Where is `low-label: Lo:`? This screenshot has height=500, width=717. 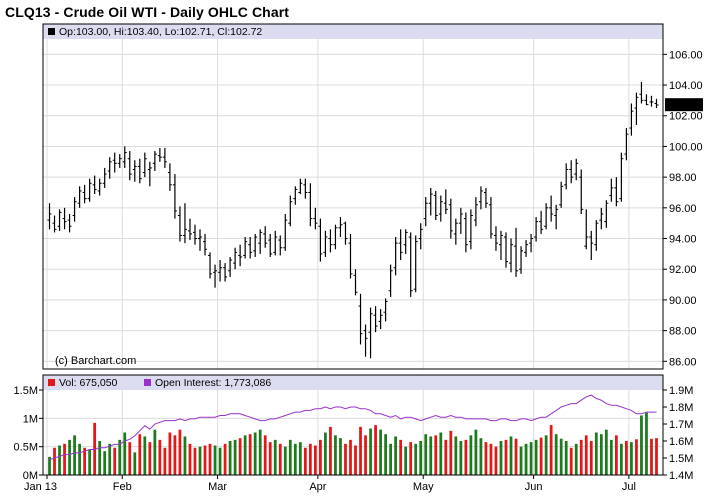
low-label: Lo: is located at coordinates (172, 32).